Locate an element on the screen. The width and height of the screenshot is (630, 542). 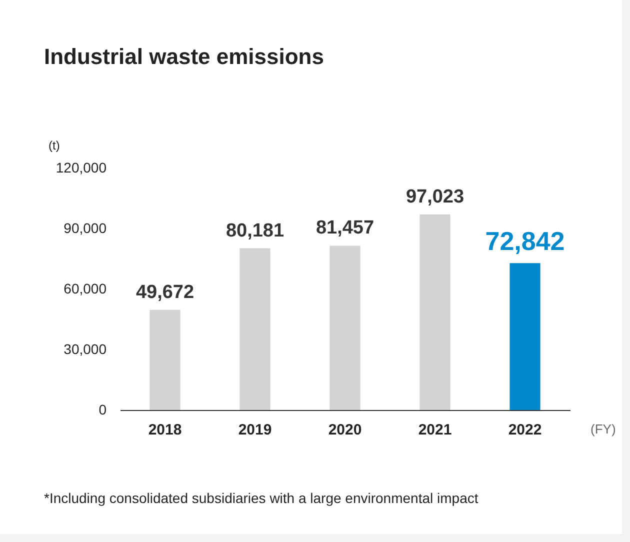
data-label: 80,181 is located at coordinates (255, 231).